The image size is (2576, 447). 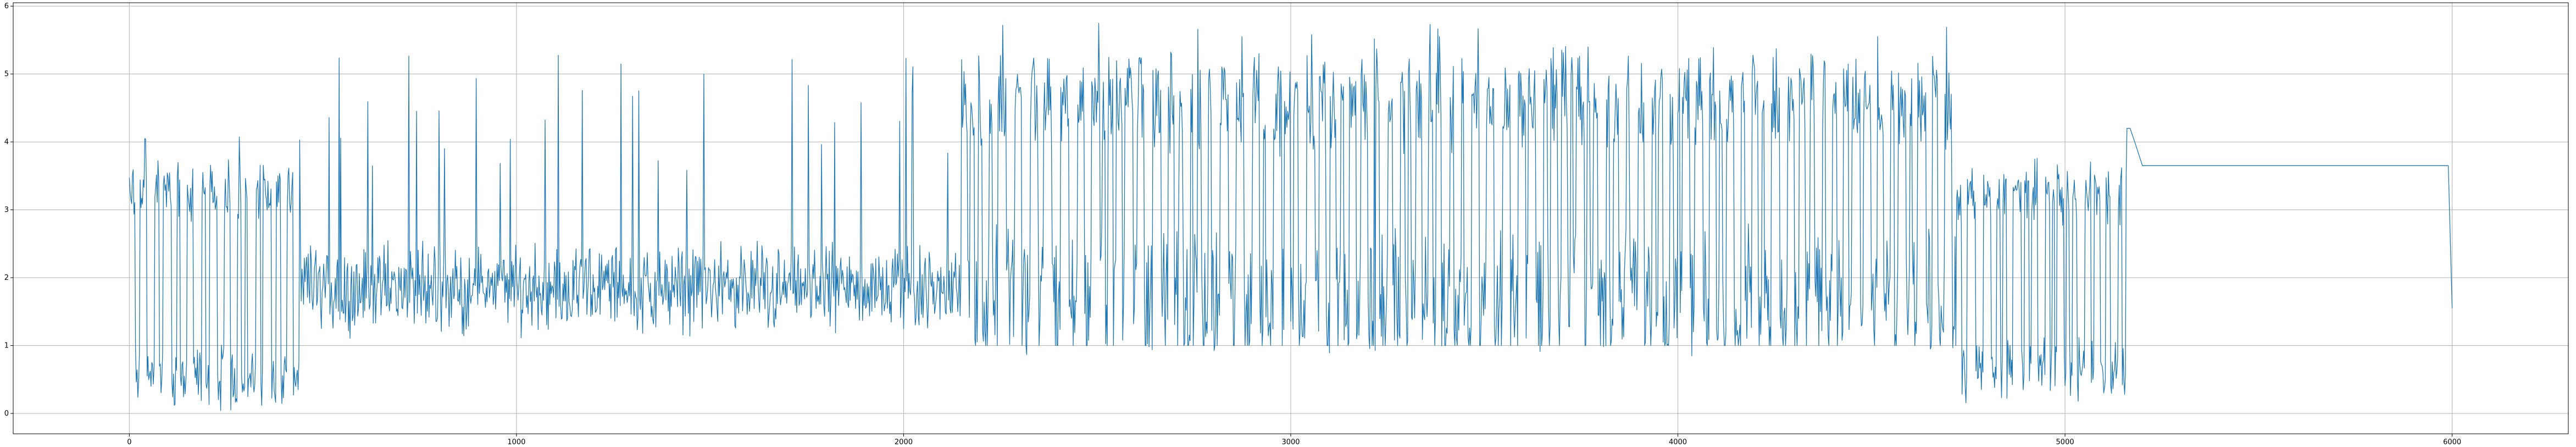 What do you see at coordinates (2452, 442) in the screenshot?
I see `x-tick-label: 6000` at bounding box center [2452, 442].